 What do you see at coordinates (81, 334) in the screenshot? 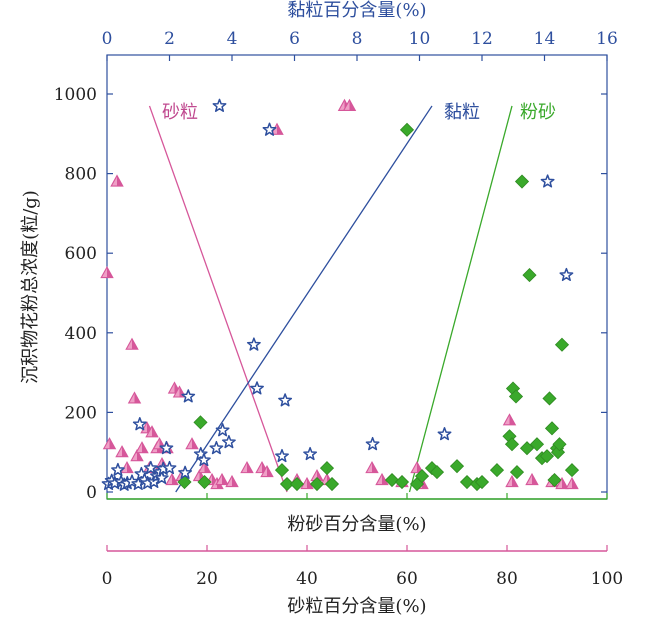
I see `y-tick-label: 400` at bounding box center [81, 334].